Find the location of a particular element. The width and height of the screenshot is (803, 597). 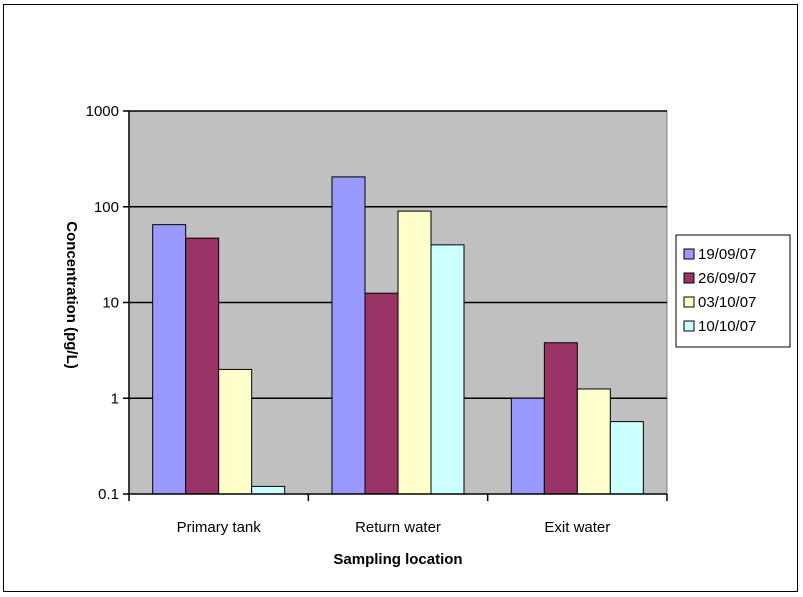

legend-label: 19/09/07 is located at coordinates (727, 254).